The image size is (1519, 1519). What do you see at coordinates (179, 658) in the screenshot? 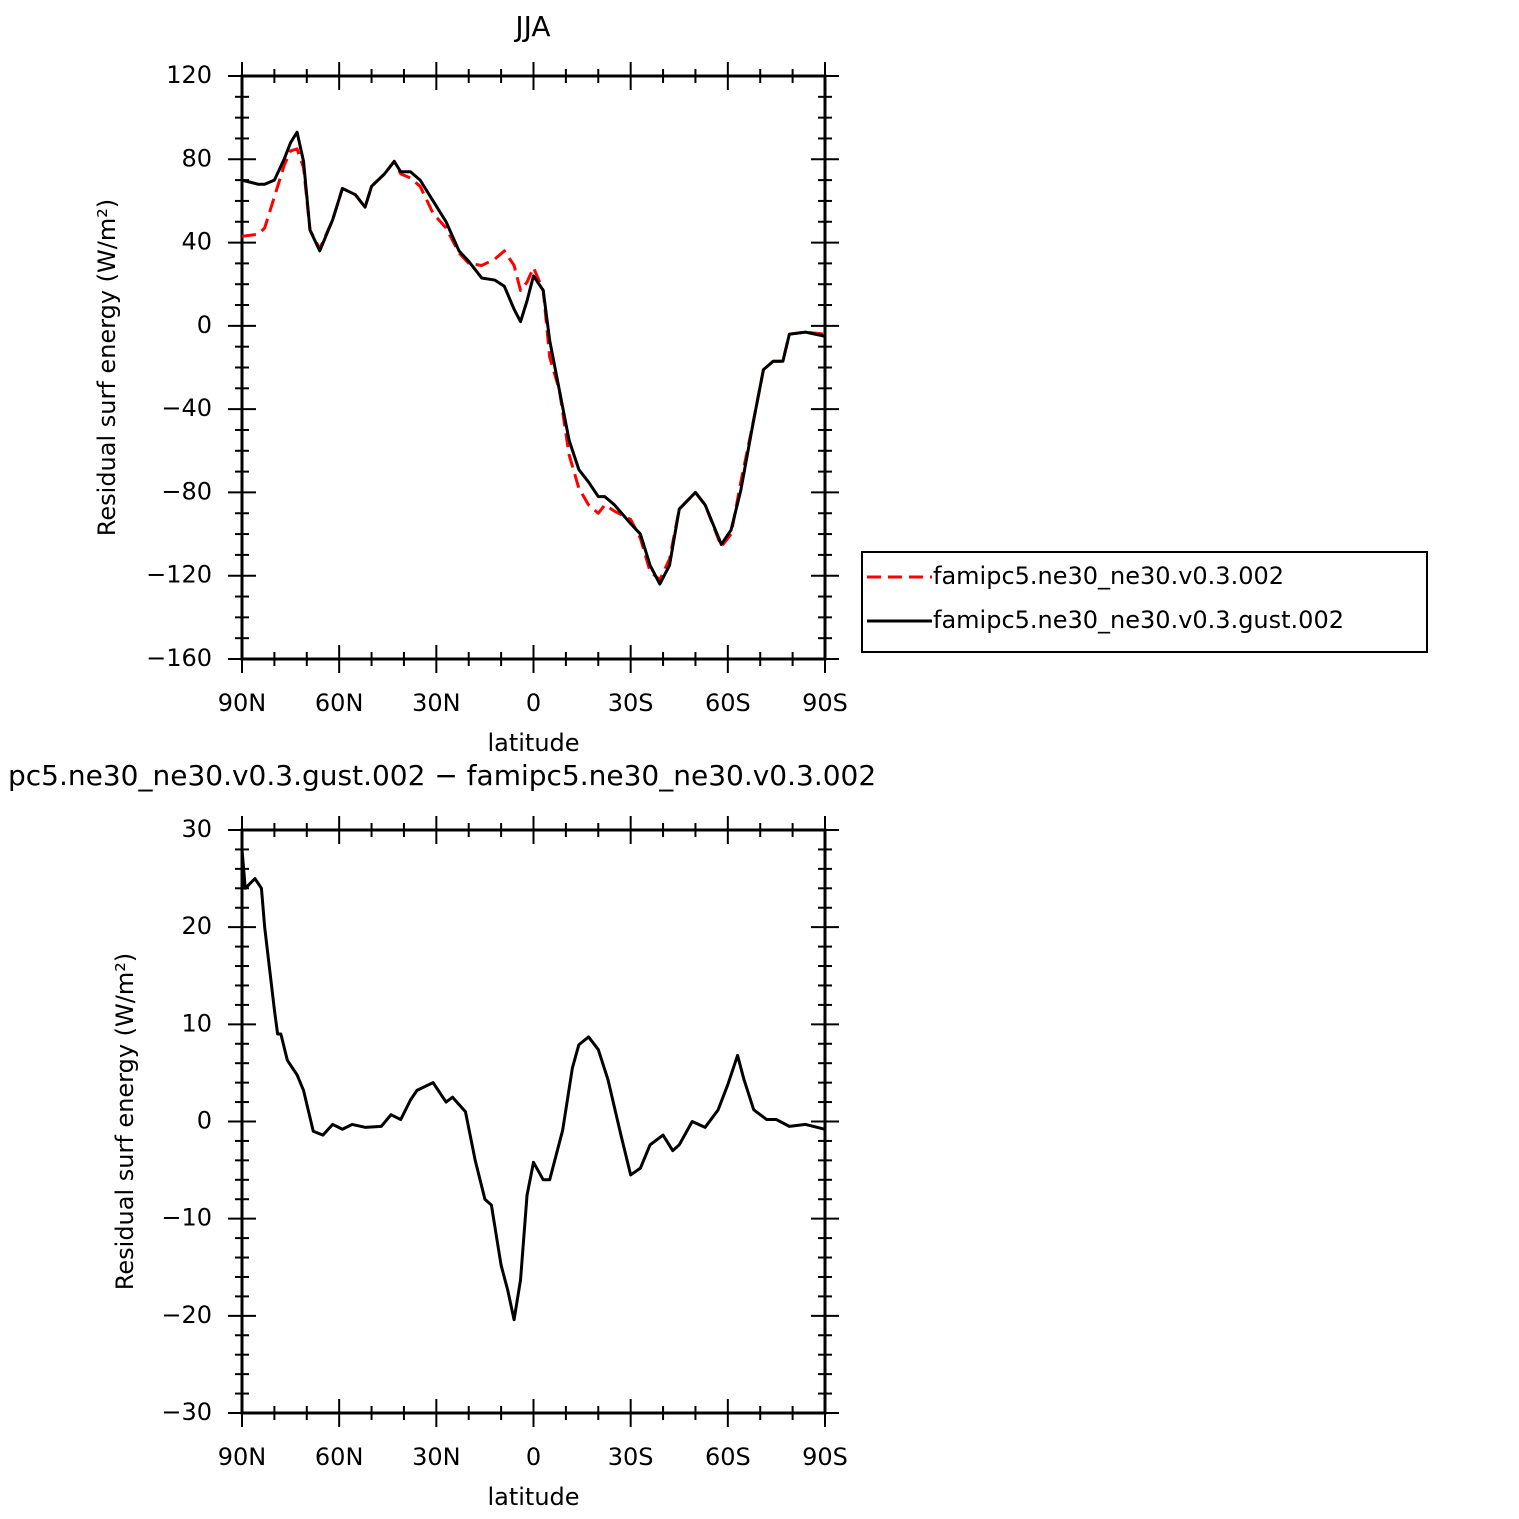
I see `y-tick-label: −160` at bounding box center [179, 658].